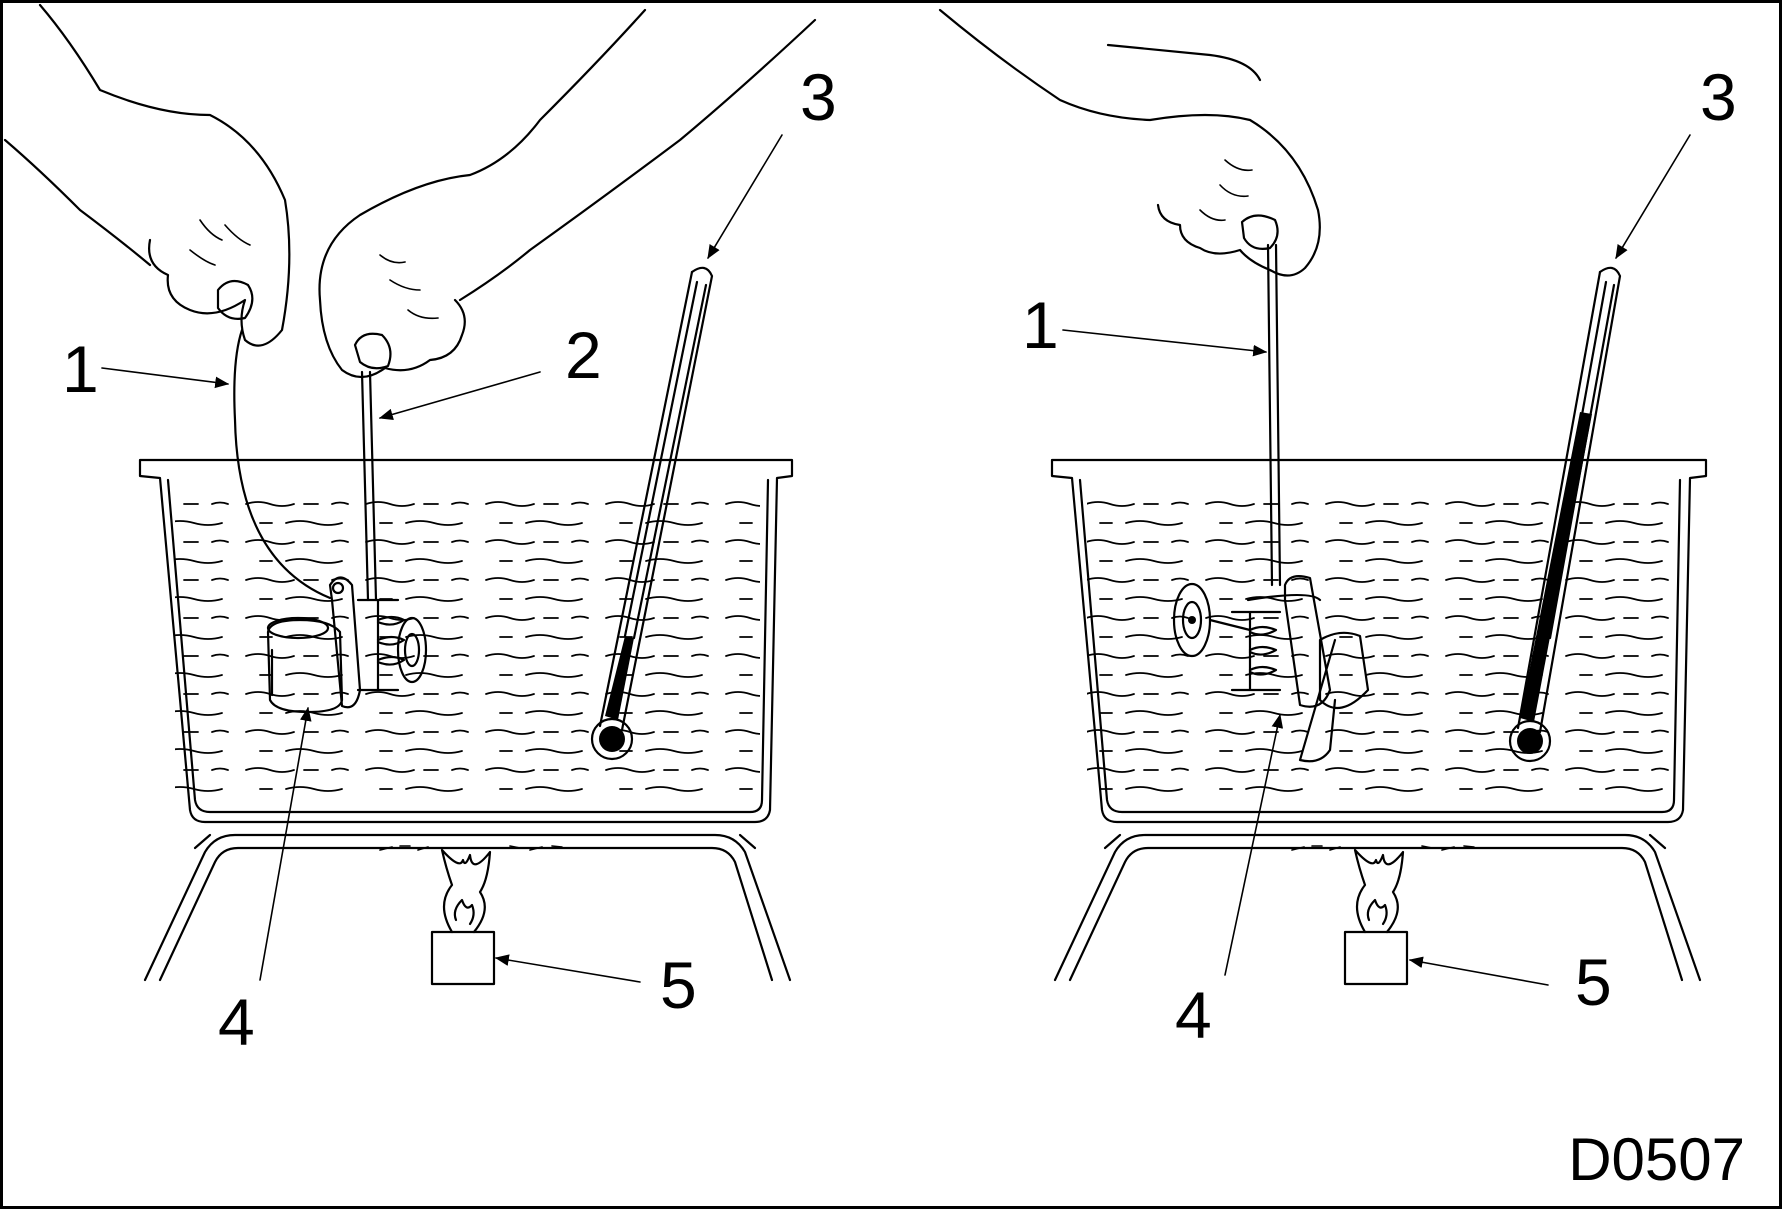  I want to click on right-label-3: 3, so click(1718, 97).